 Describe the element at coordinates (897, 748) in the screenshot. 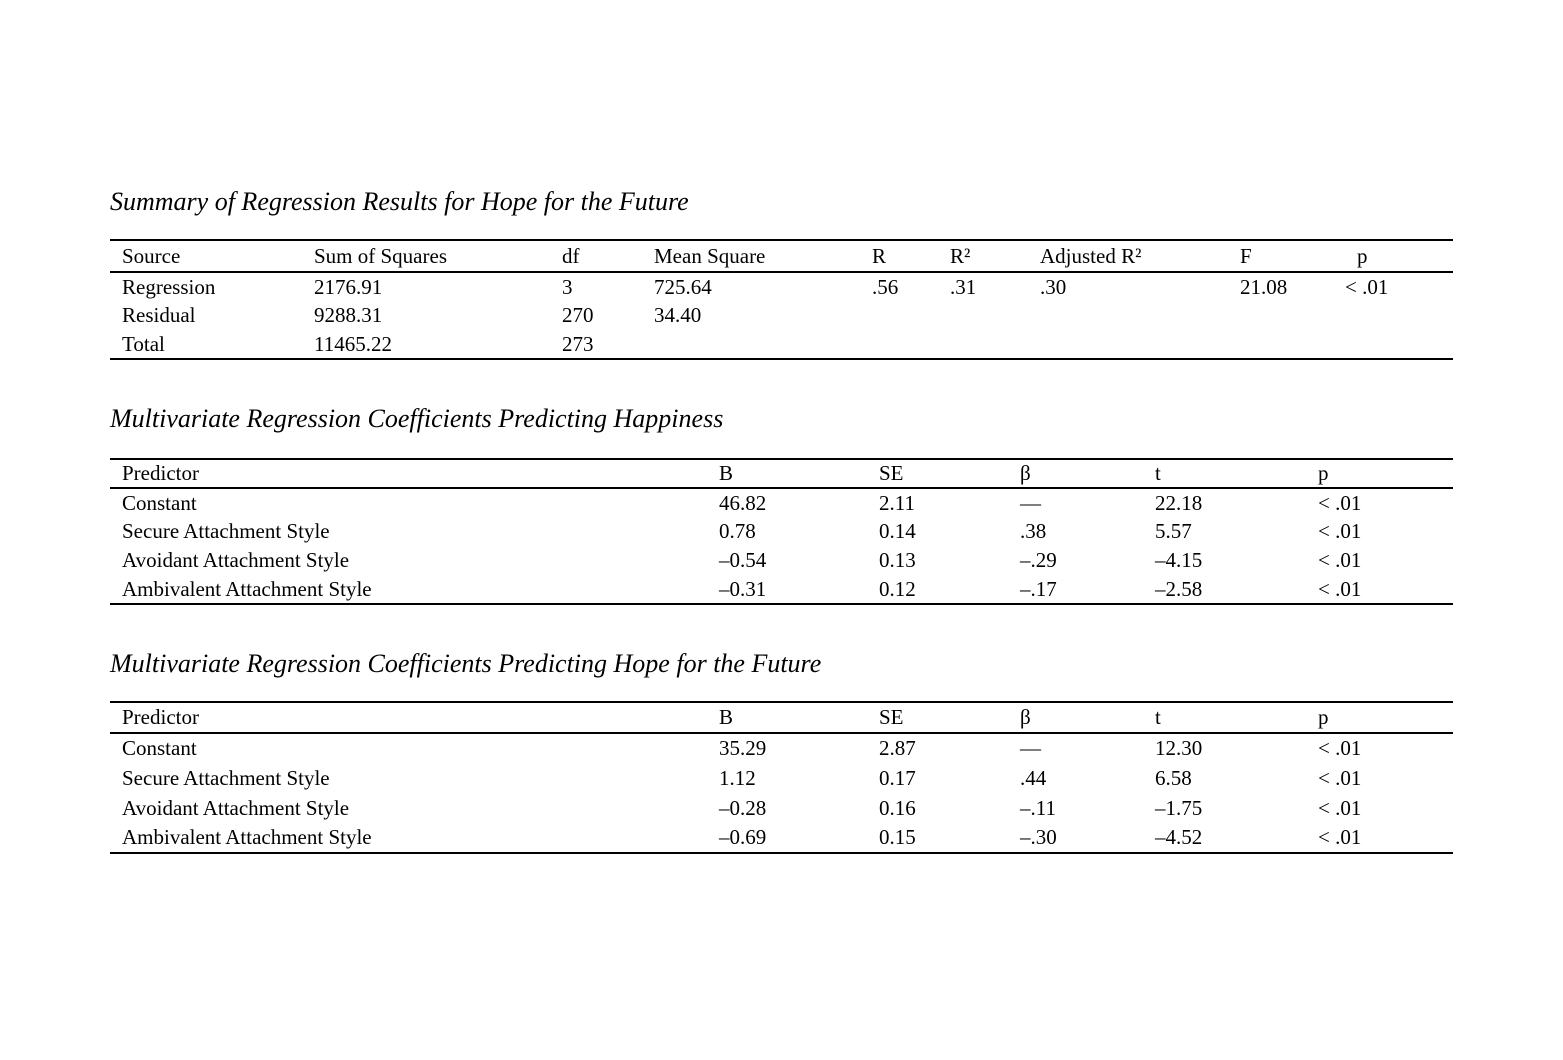

I see `cell: 2.87` at that location.